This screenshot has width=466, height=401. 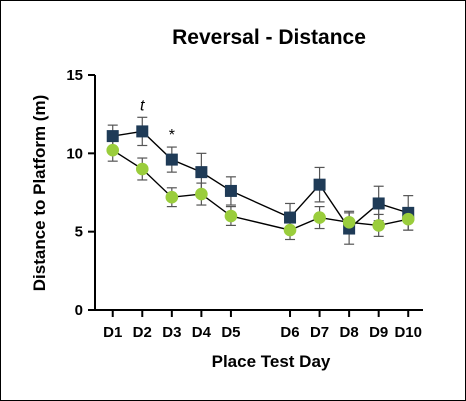 What do you see at coordinates (79, 232) in the screenshot?
I see `y-tick-label: 5` at bounding box center [79, 232].